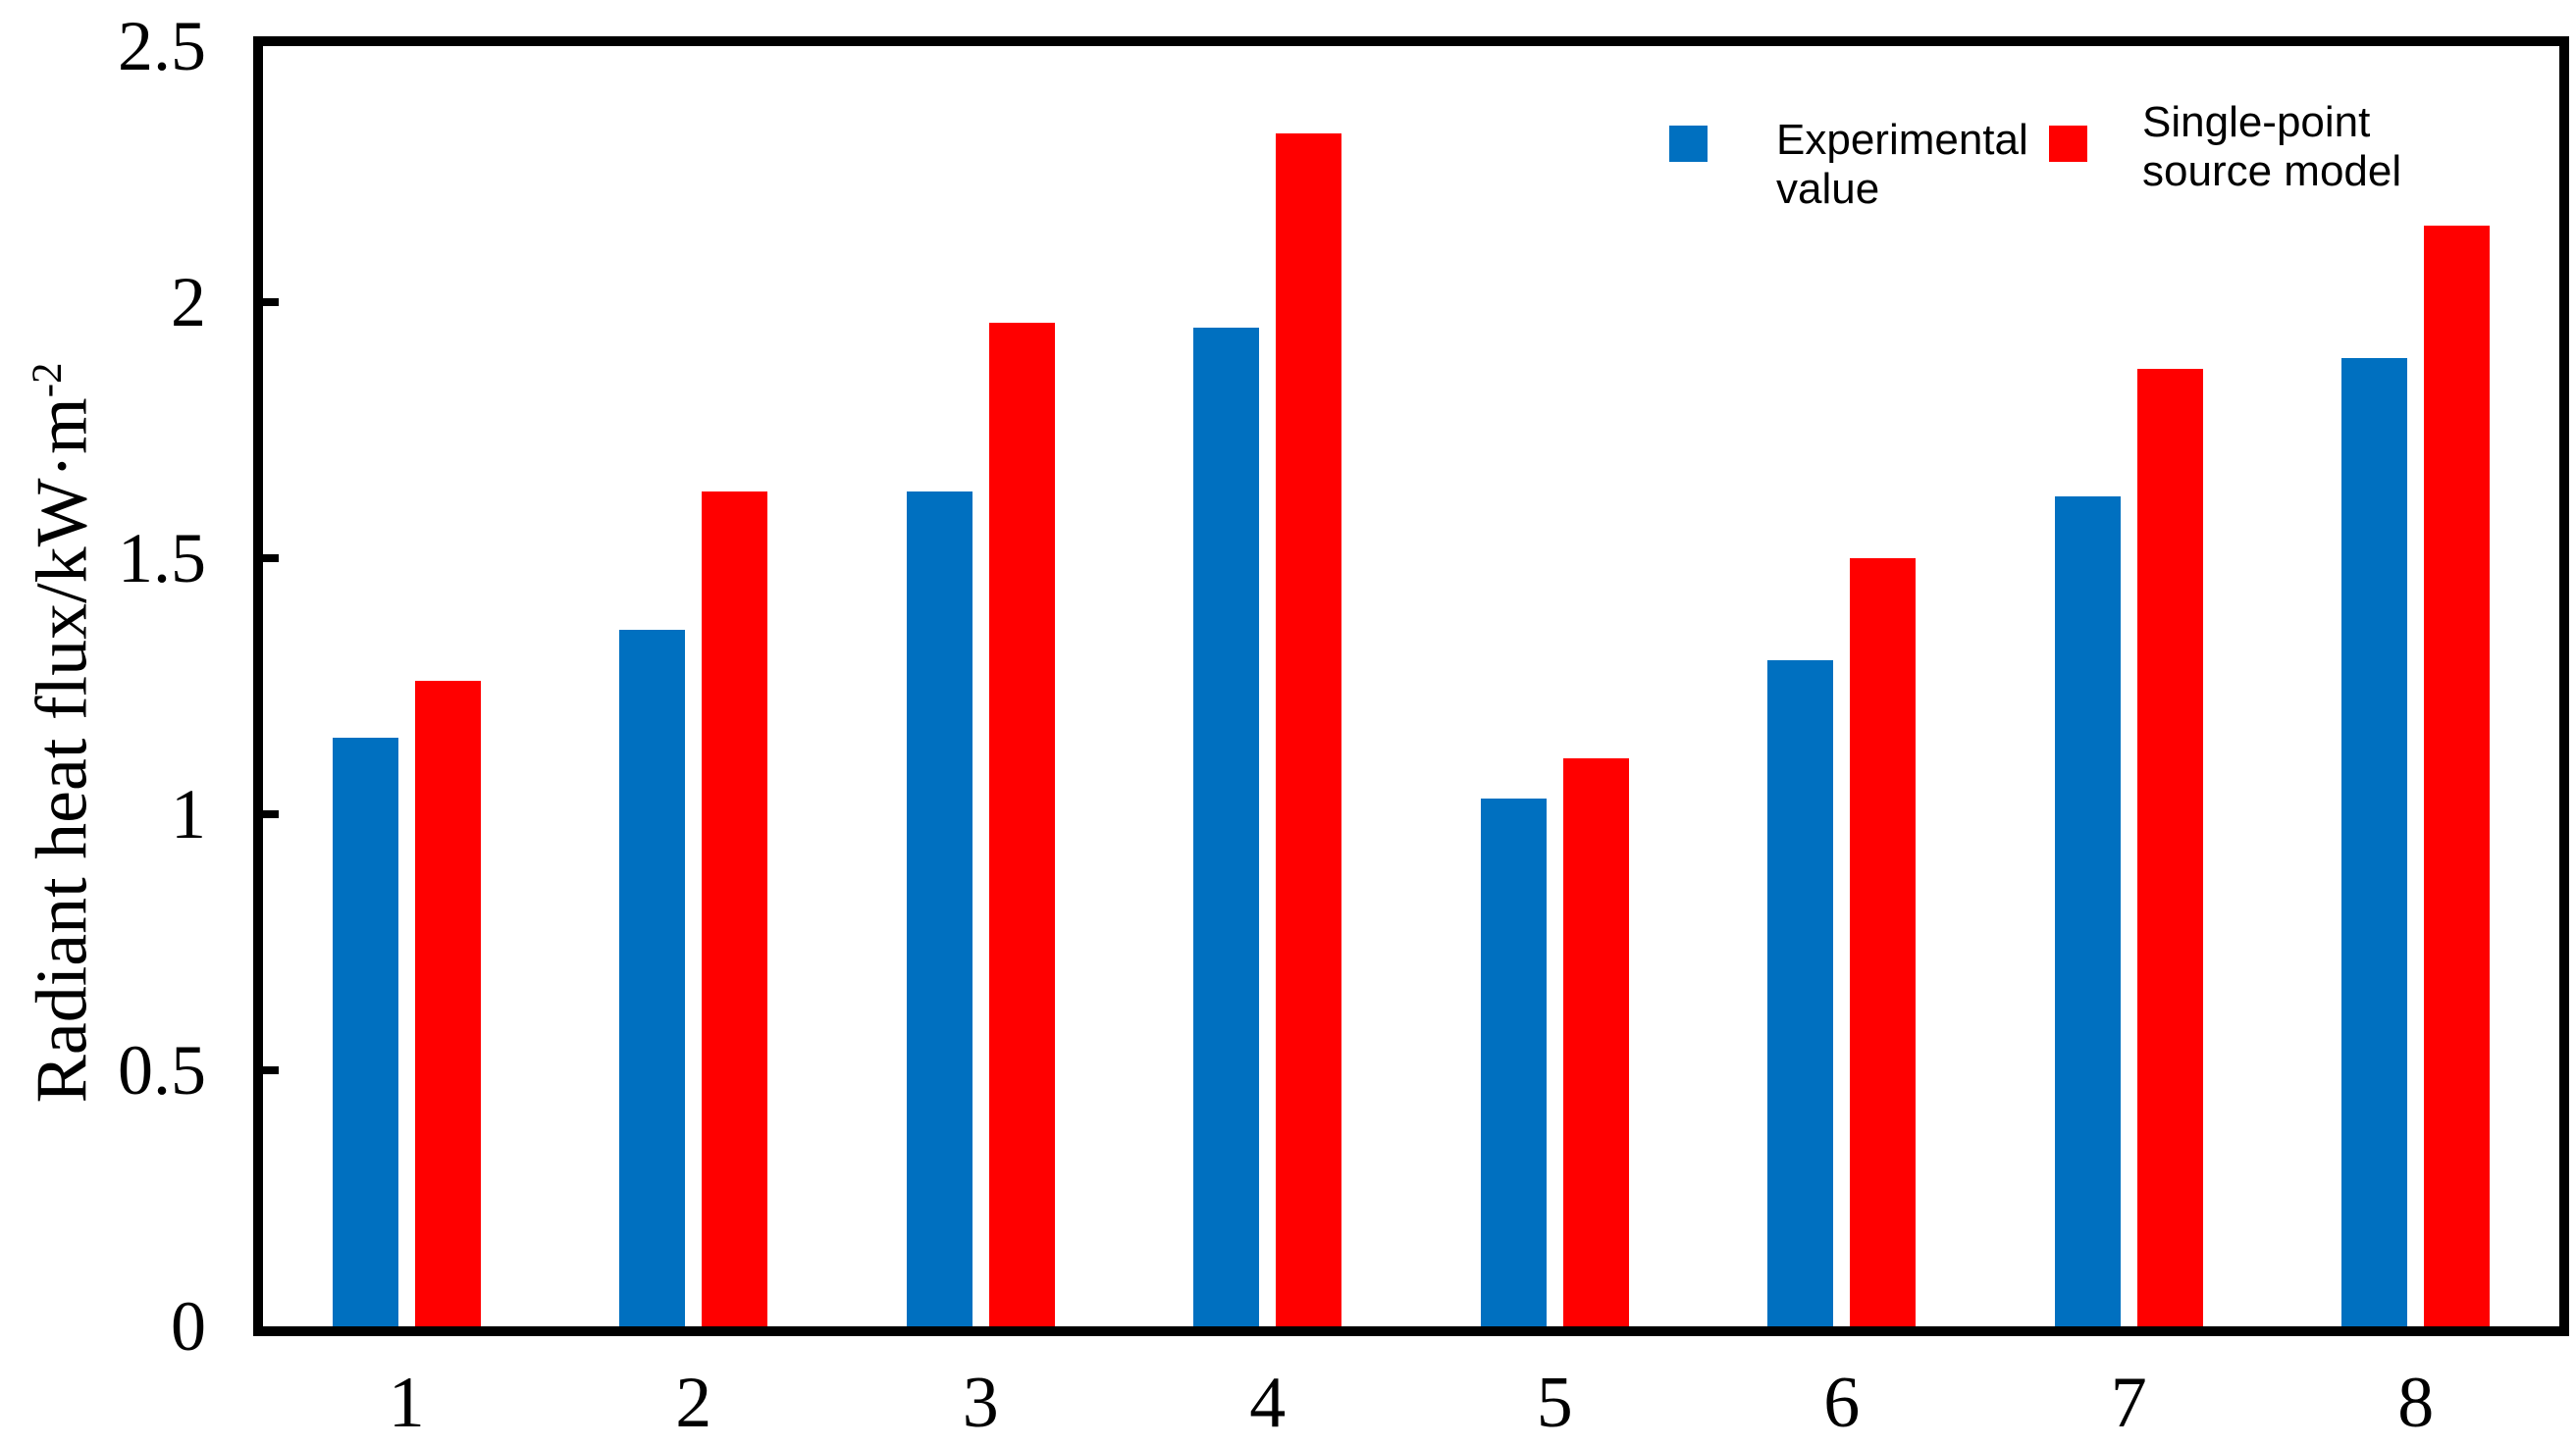 The image size is (2576, 1447). Describe the element at coordinates (406, 1403) in the screenshot. I see `x-category-label: 1` at that location.